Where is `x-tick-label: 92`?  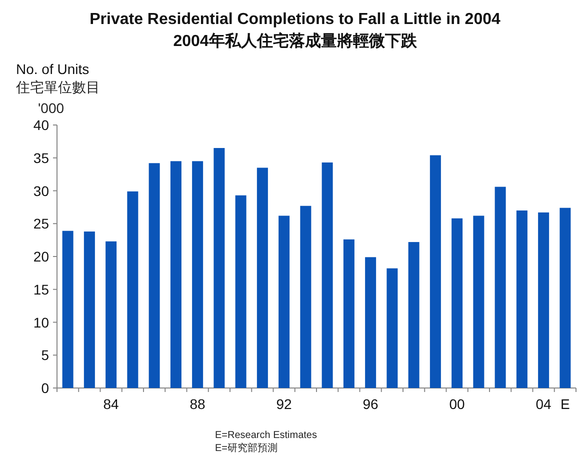 x-tick-label: 92 is located at coordinates (284, 404).